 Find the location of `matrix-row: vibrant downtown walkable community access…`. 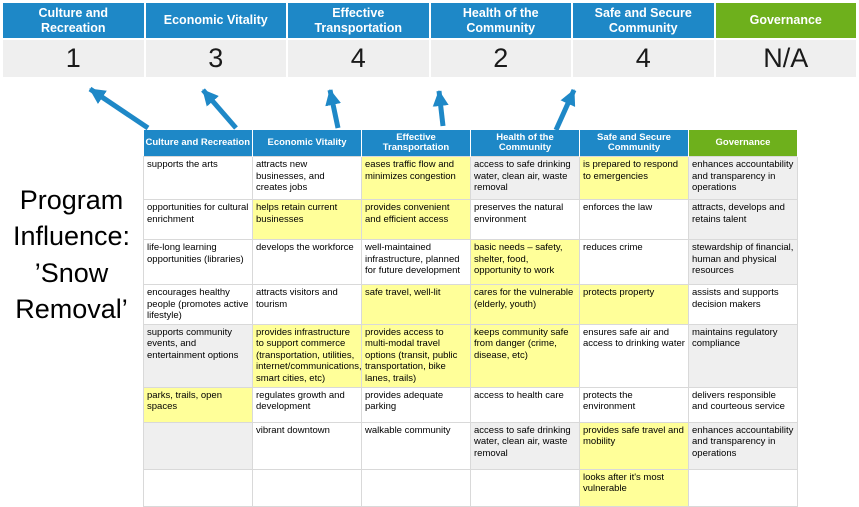

matrix-row: vibrant downtown walkable community access… is located at coordinates (470, 445).